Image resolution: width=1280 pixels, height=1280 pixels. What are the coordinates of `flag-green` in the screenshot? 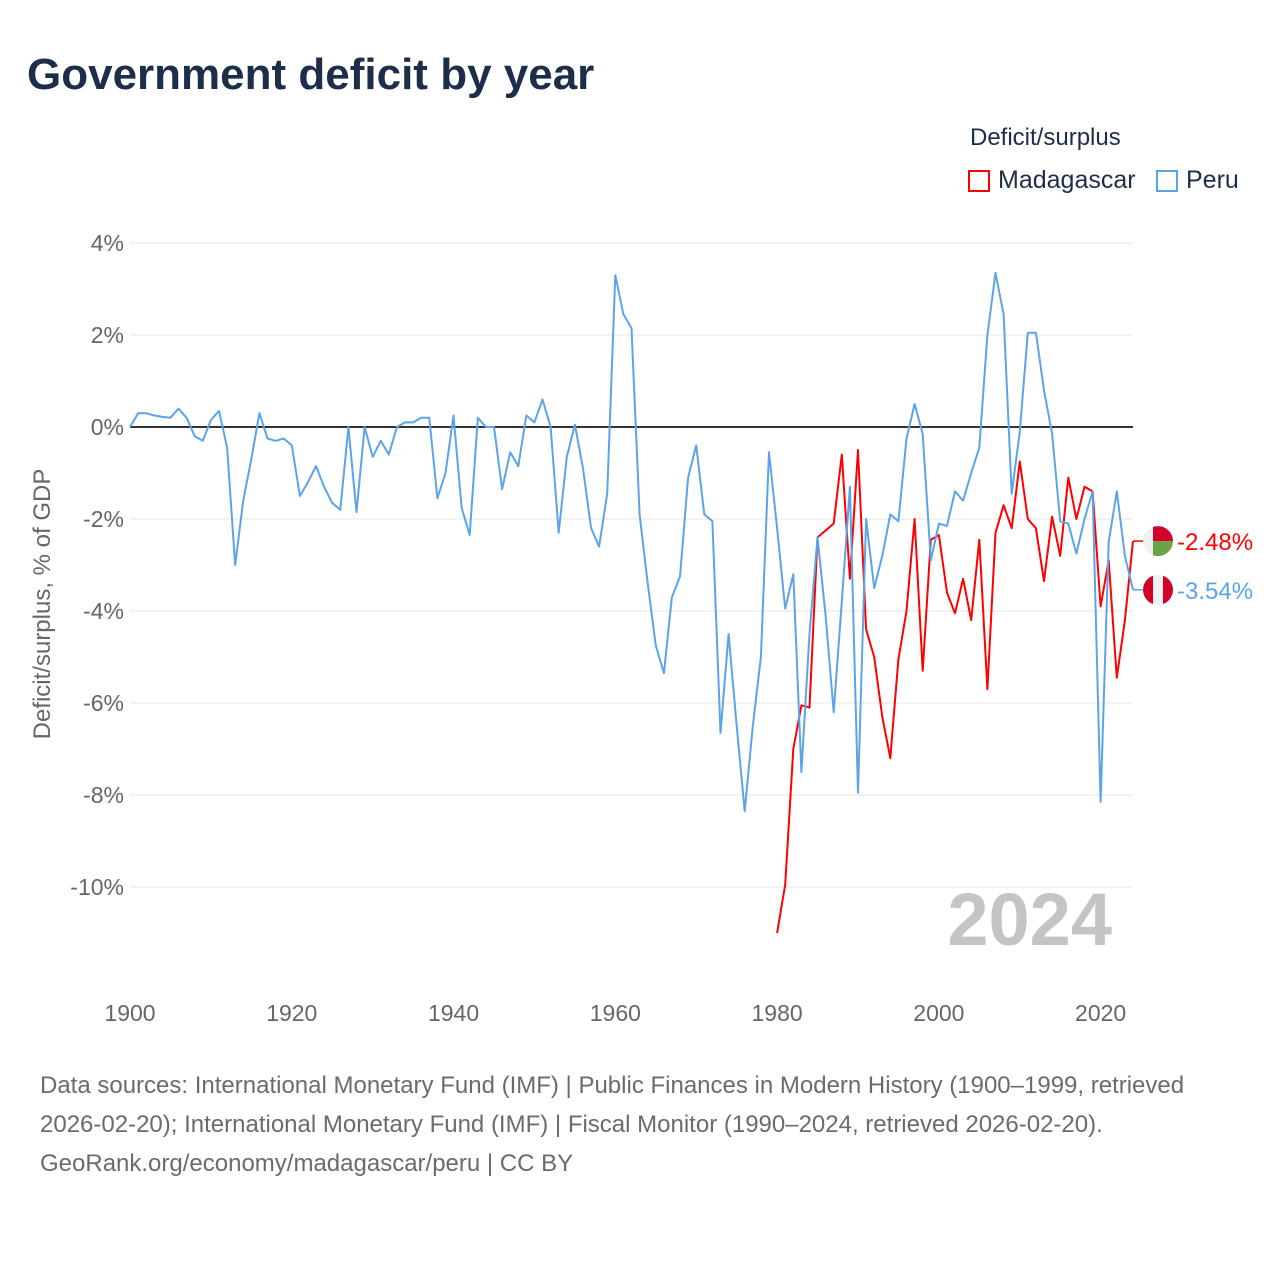 It's located at (1163, 549).